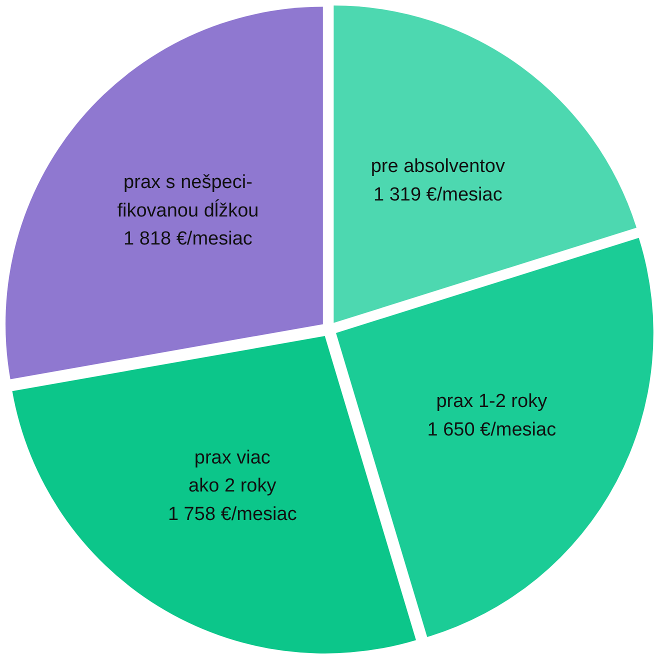 This screenshot has width=657, height=656. What do you see at coordinates (188, 239) in the screenshot?
I see `data-label: 1 818 €/mesiac` at bounding box center [188, 239].